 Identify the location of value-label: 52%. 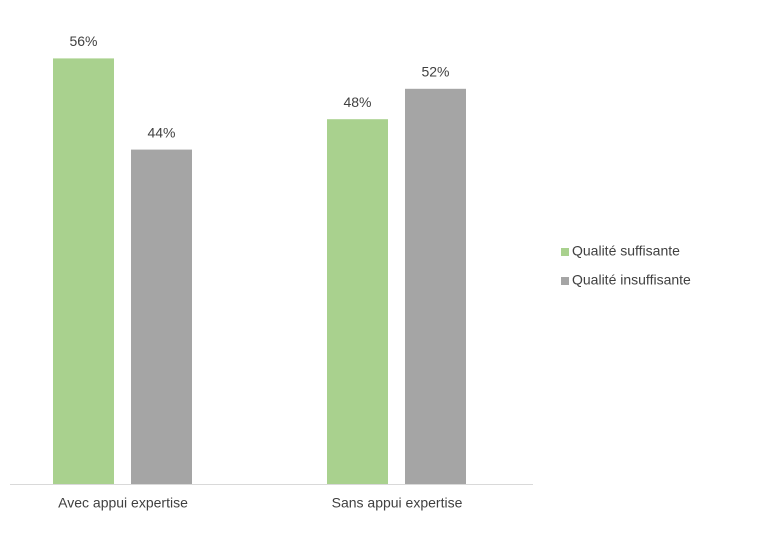
(435, 72).